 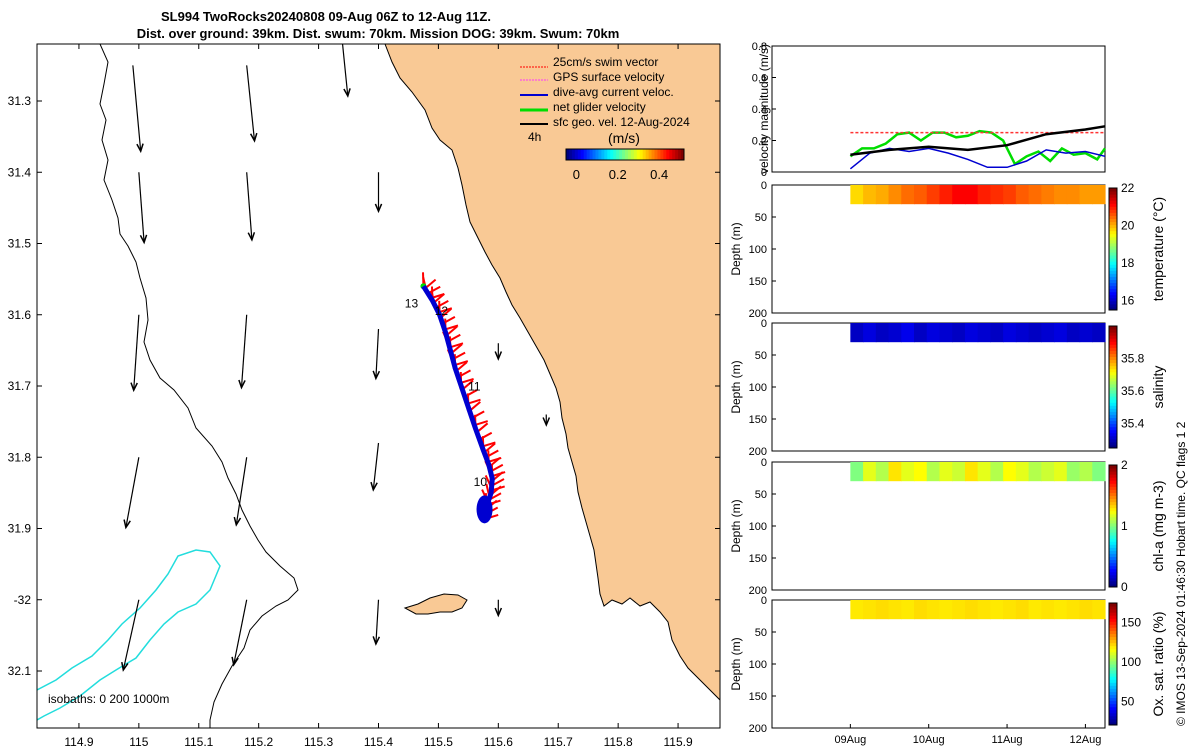 I want to click on day-label: 10, so click(x=481, y=482).